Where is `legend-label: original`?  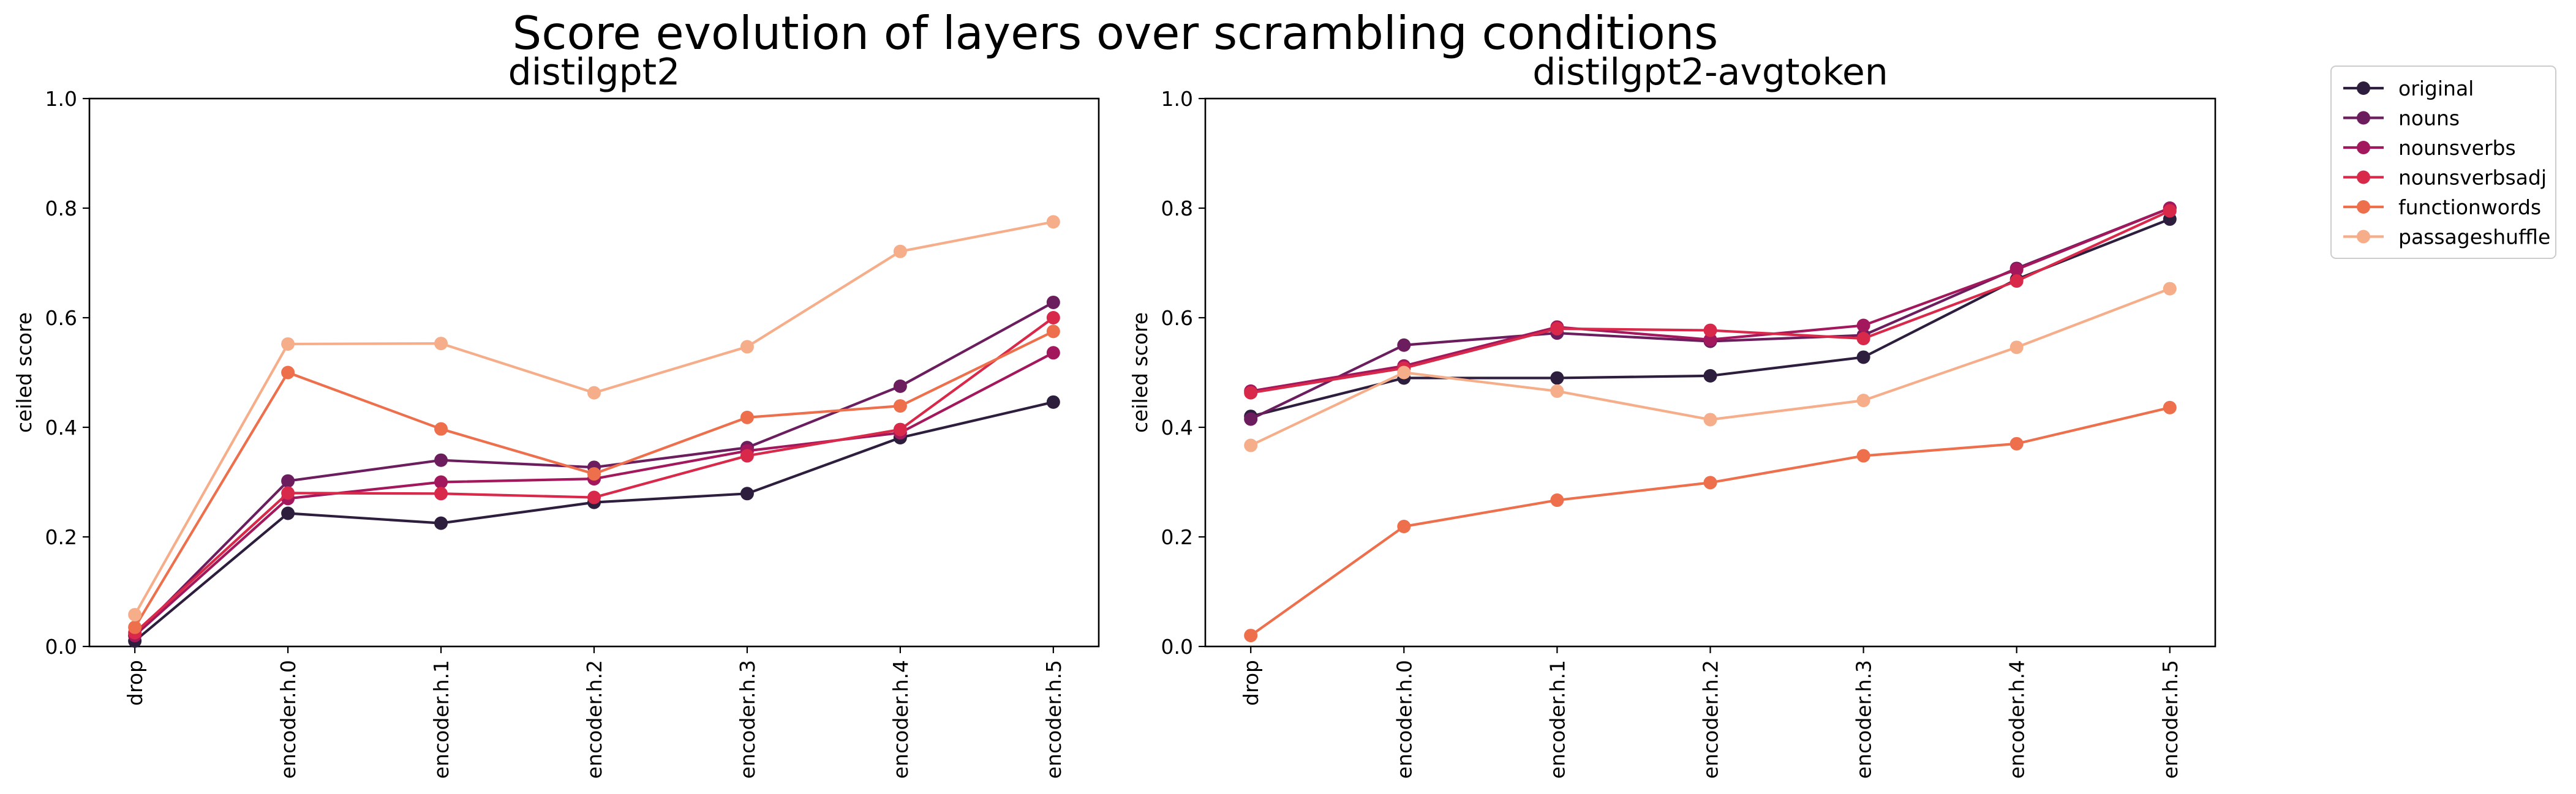 legend-label: original is located at coordinates (2436, 88).